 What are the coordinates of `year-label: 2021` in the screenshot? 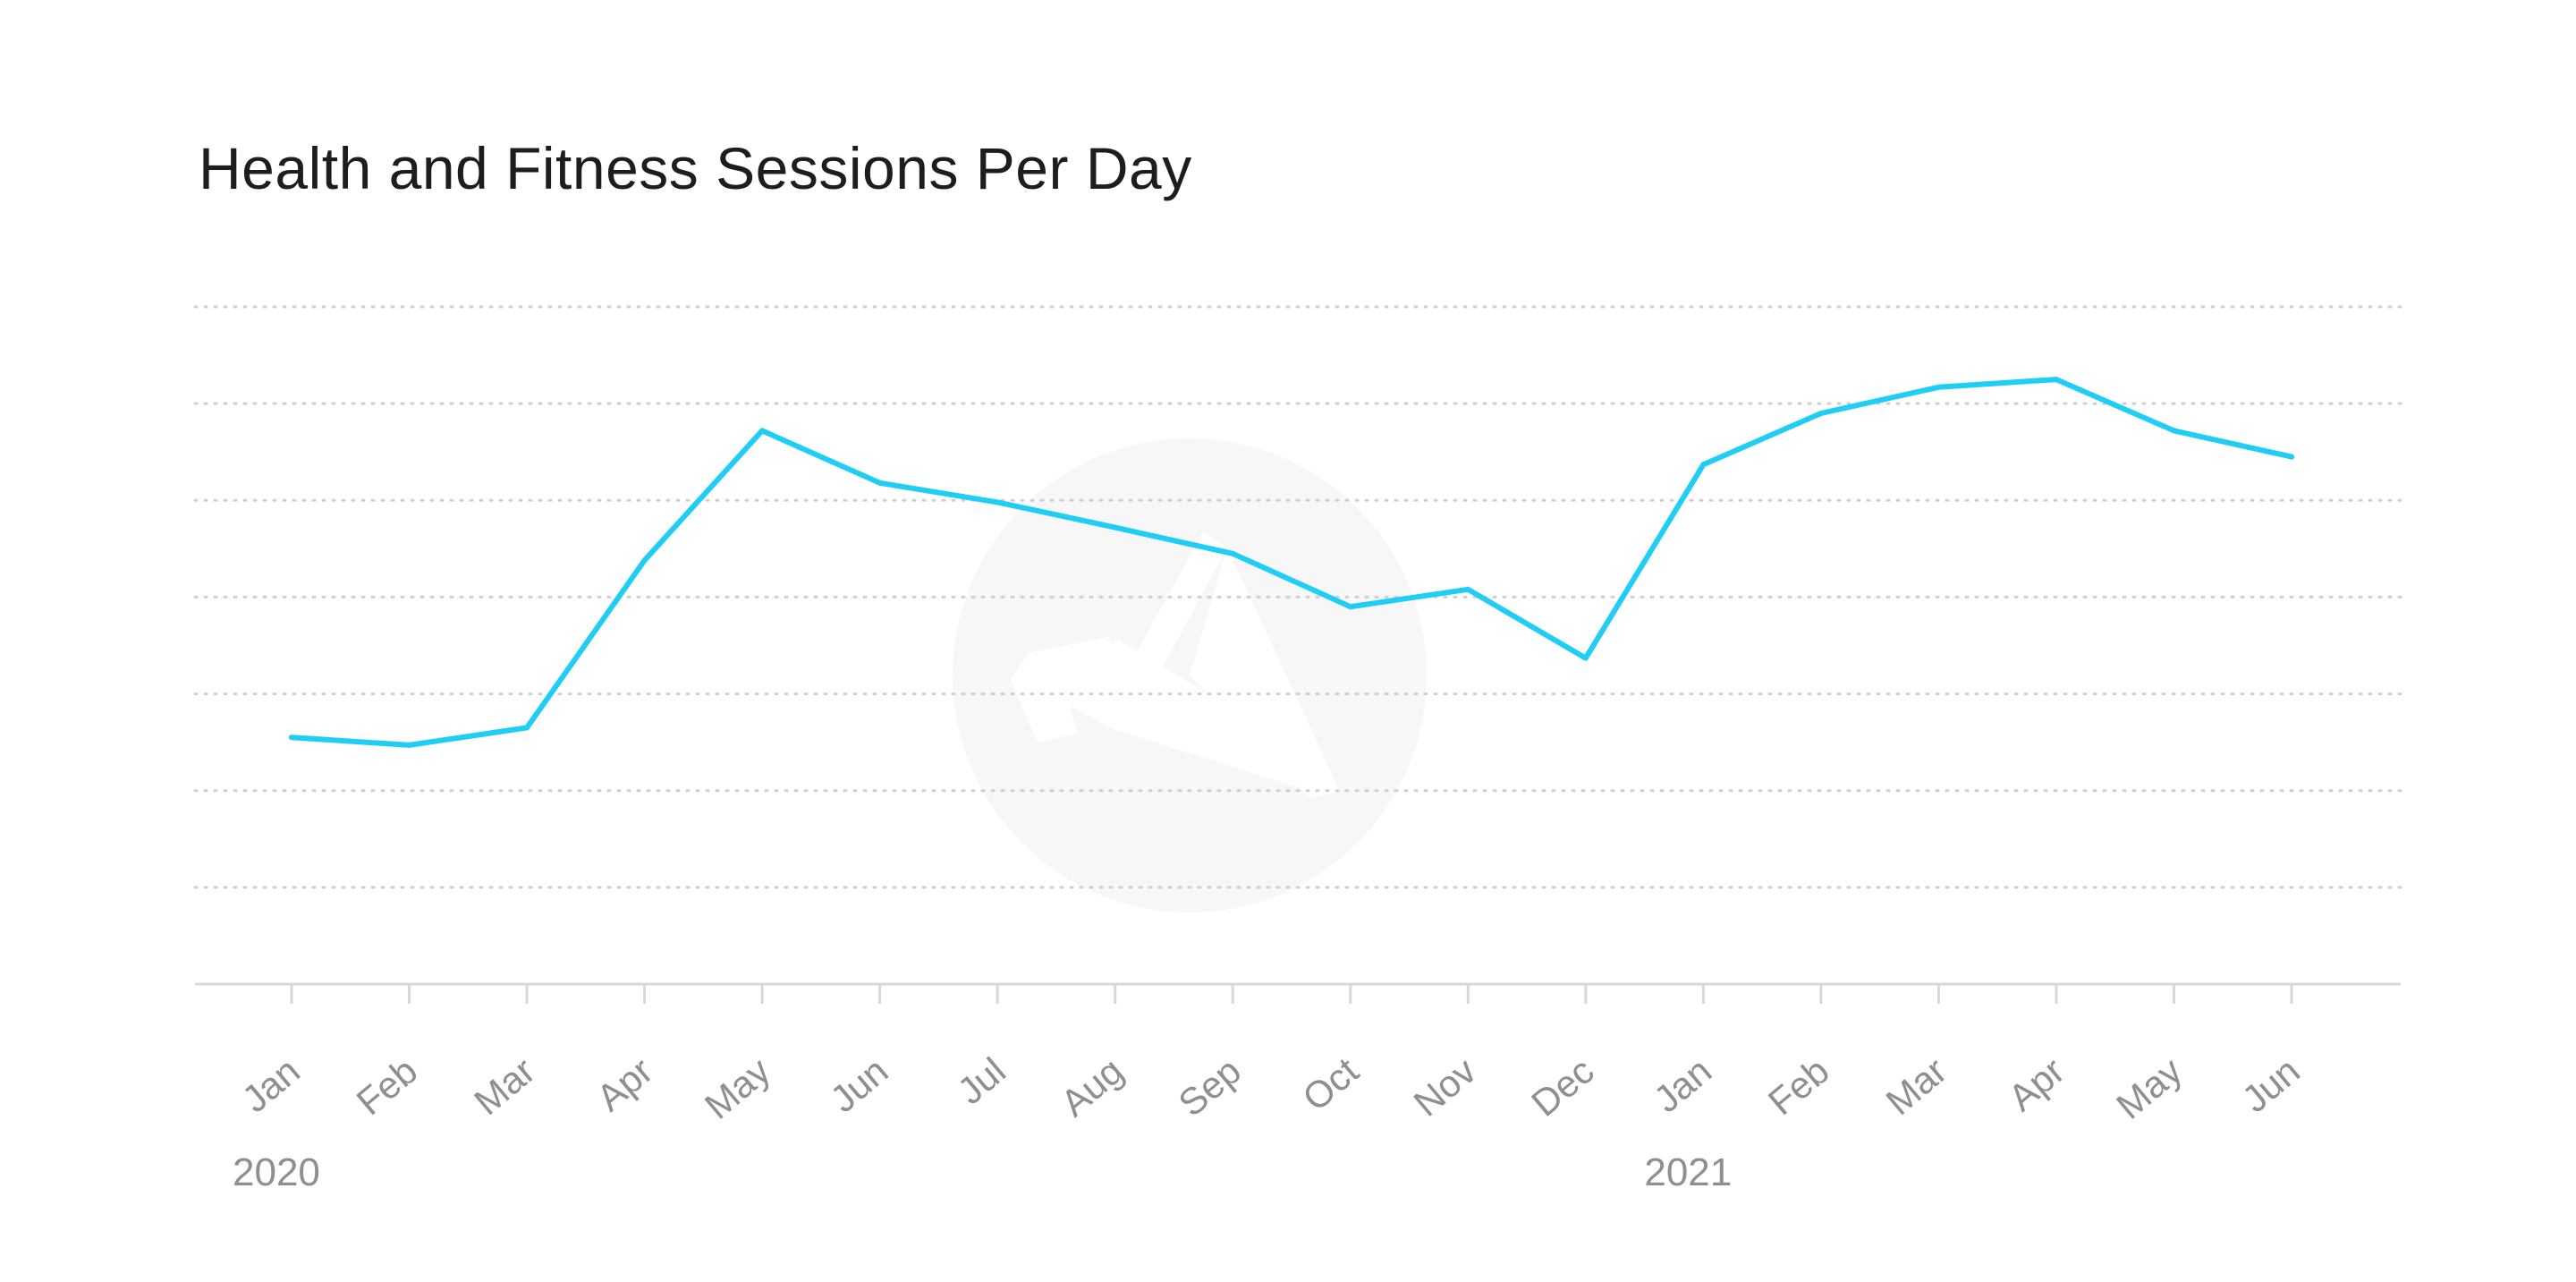 It's located at (1688, 1172).